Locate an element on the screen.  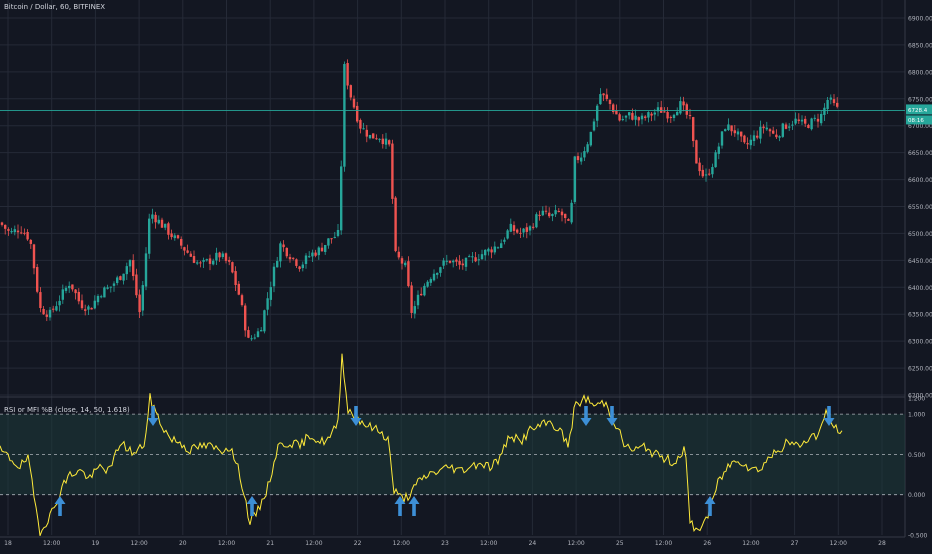
time-tick-label: 23 is located at coordinates (445, 543).